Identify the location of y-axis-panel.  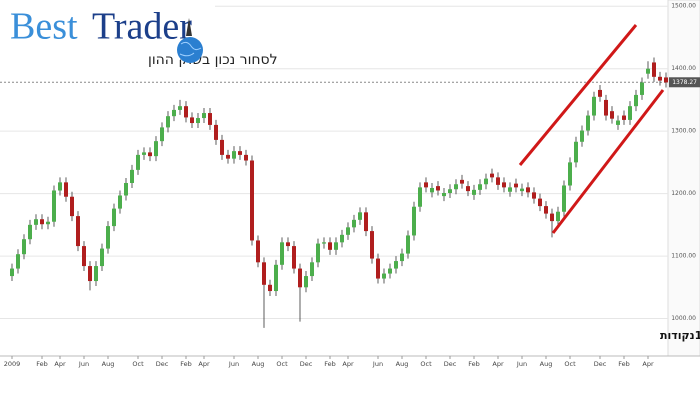
(683, 178).